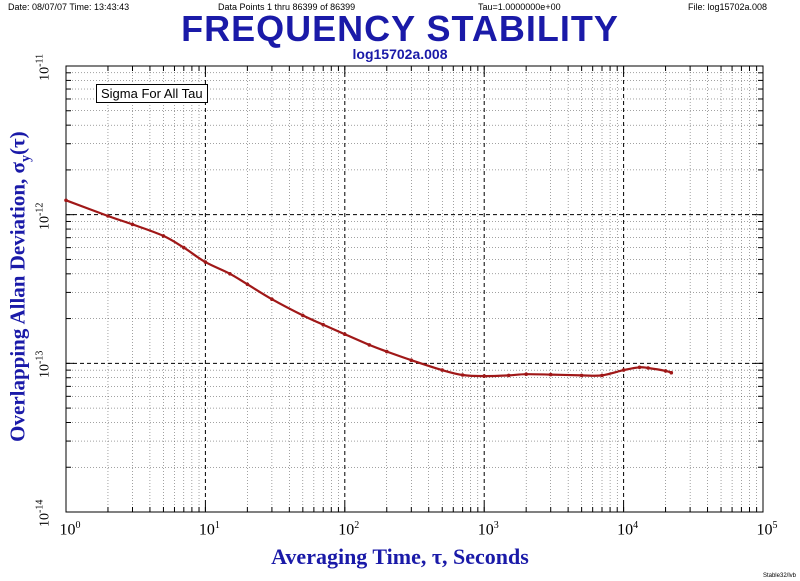 The image size is (800, 581). I want to click on header-tau: Tau=1.0000000e+00, so click(519, 7).